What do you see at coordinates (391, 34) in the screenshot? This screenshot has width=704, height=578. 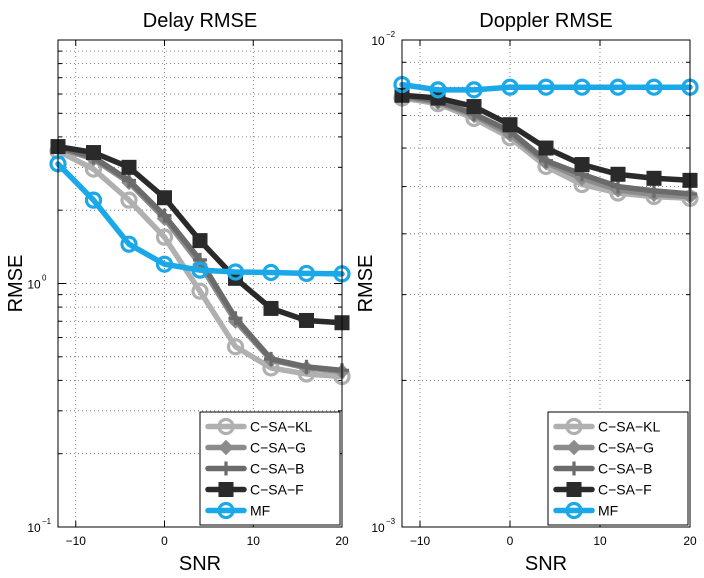 I see `y-tick-exponent: −2` at bounding box center [391, 34].